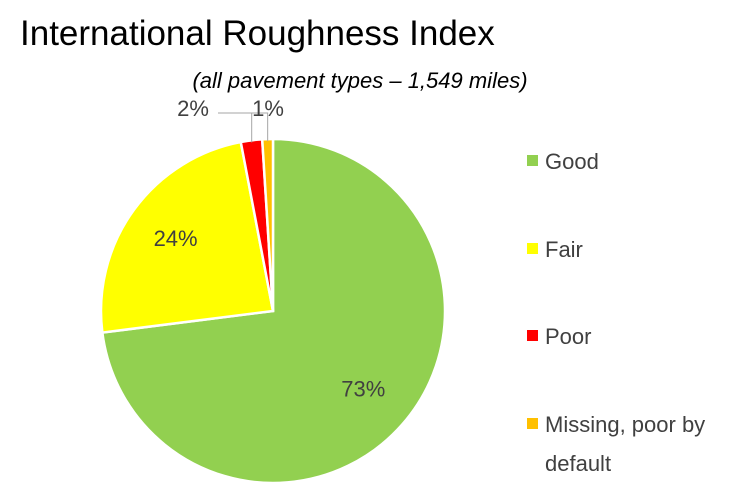 The height and width of the screenshot is (485, 744). What do you see at coordinates (564, 249) in the screenshot?
I see `legend-label: Fair` at bounding box center [564, 249].